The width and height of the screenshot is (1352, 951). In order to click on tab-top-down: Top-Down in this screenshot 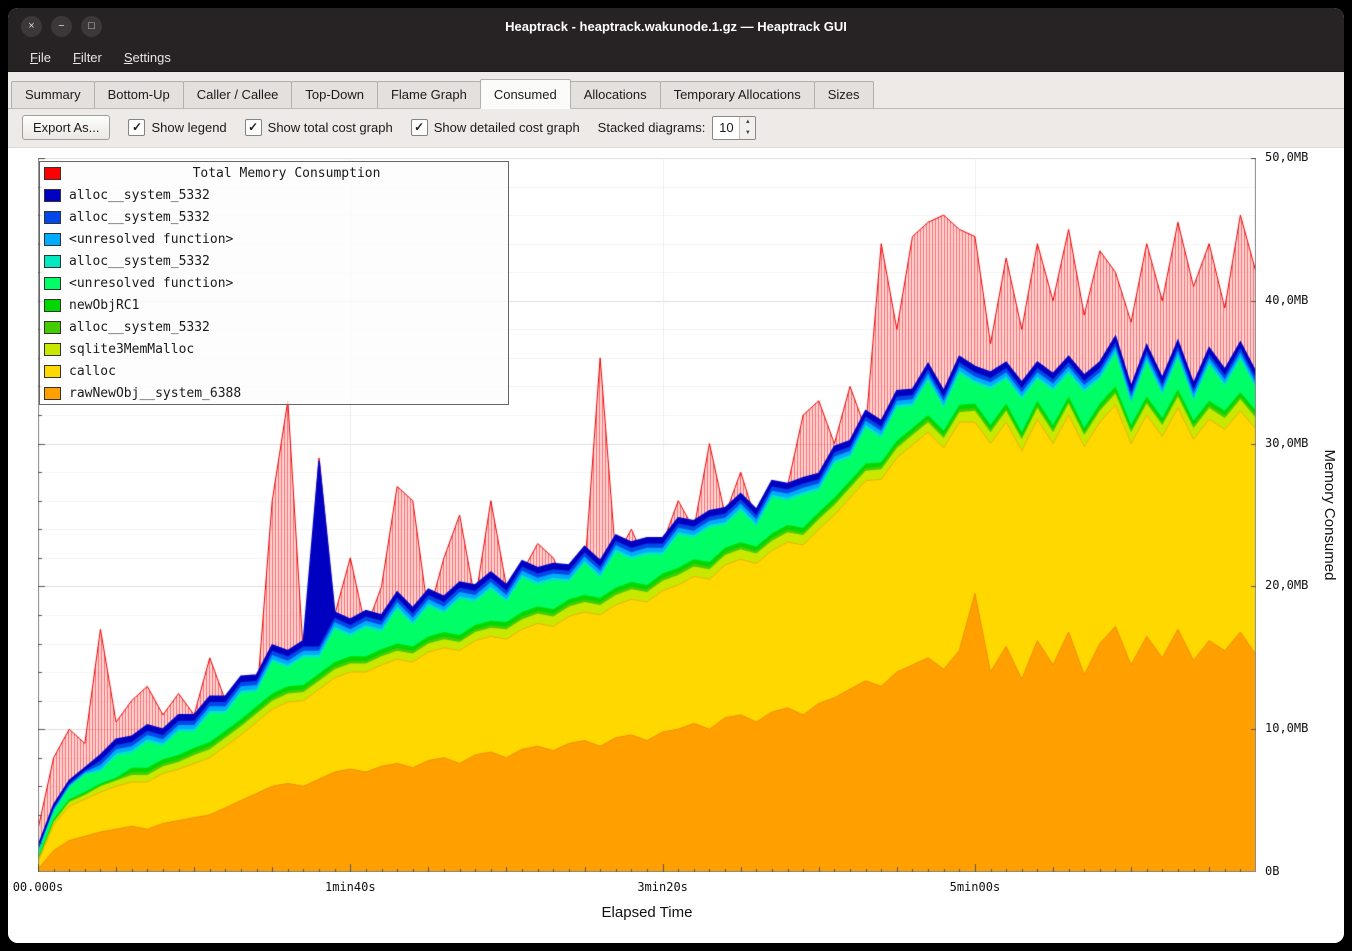, I will do `click(334, 94)`.